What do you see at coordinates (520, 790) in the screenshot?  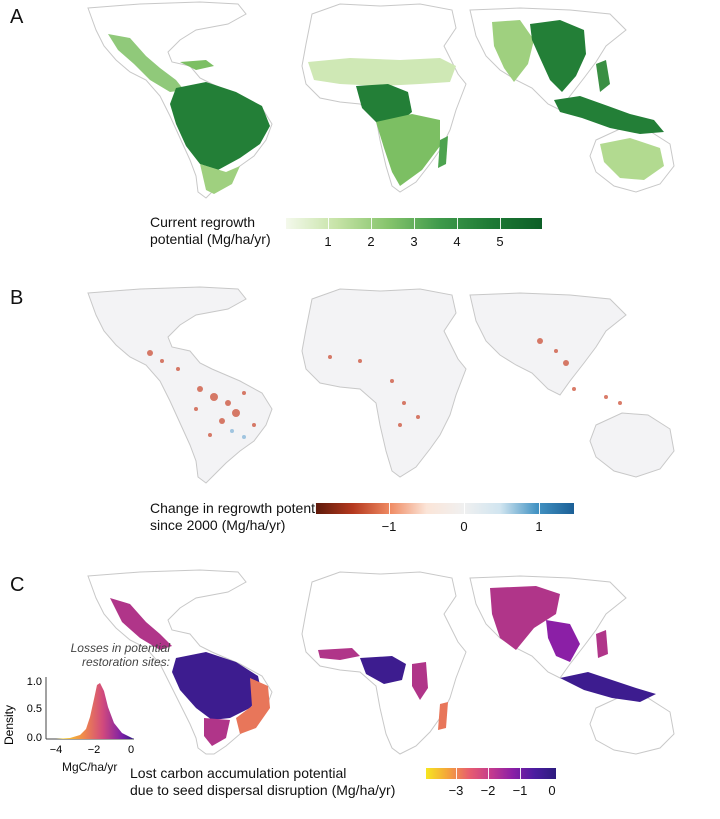 I see `colorbar-c-ticklabel-3: −1` at bounding box center [520, 790].